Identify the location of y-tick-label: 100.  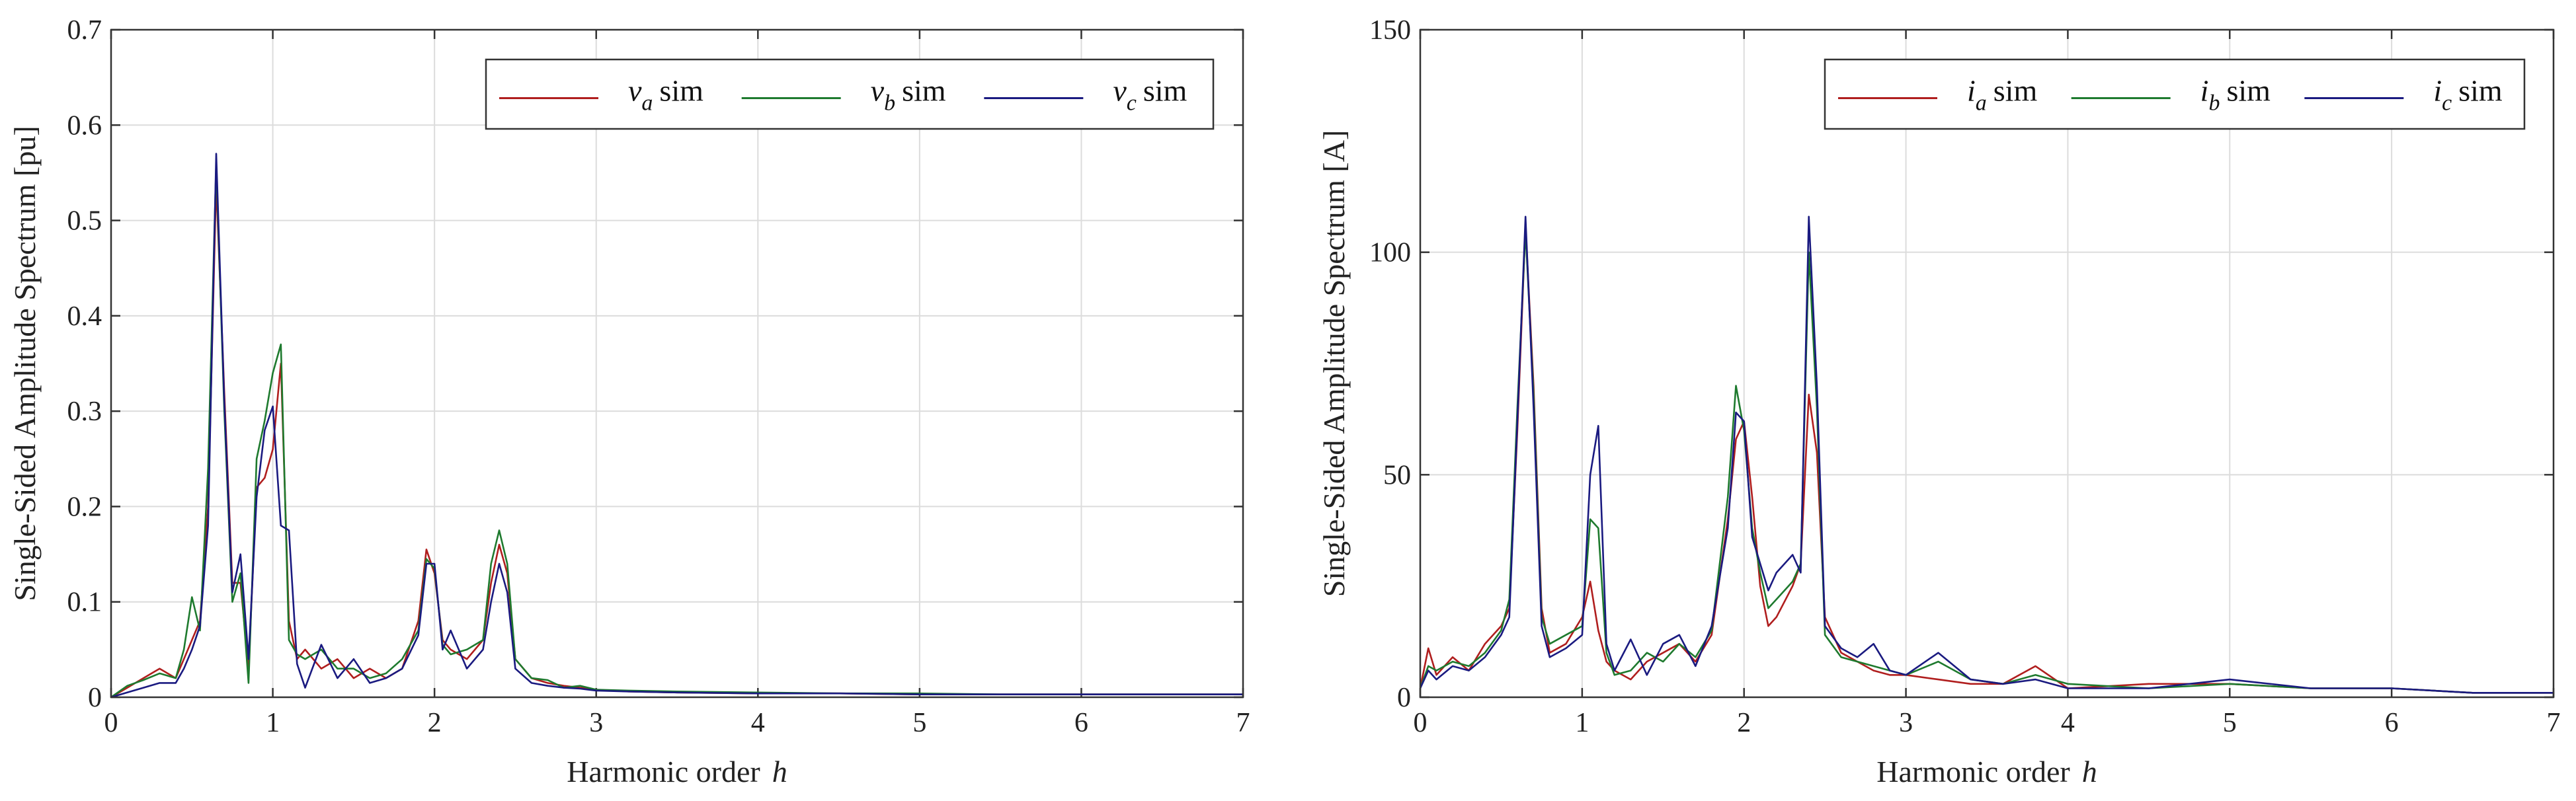
(1390, 253).